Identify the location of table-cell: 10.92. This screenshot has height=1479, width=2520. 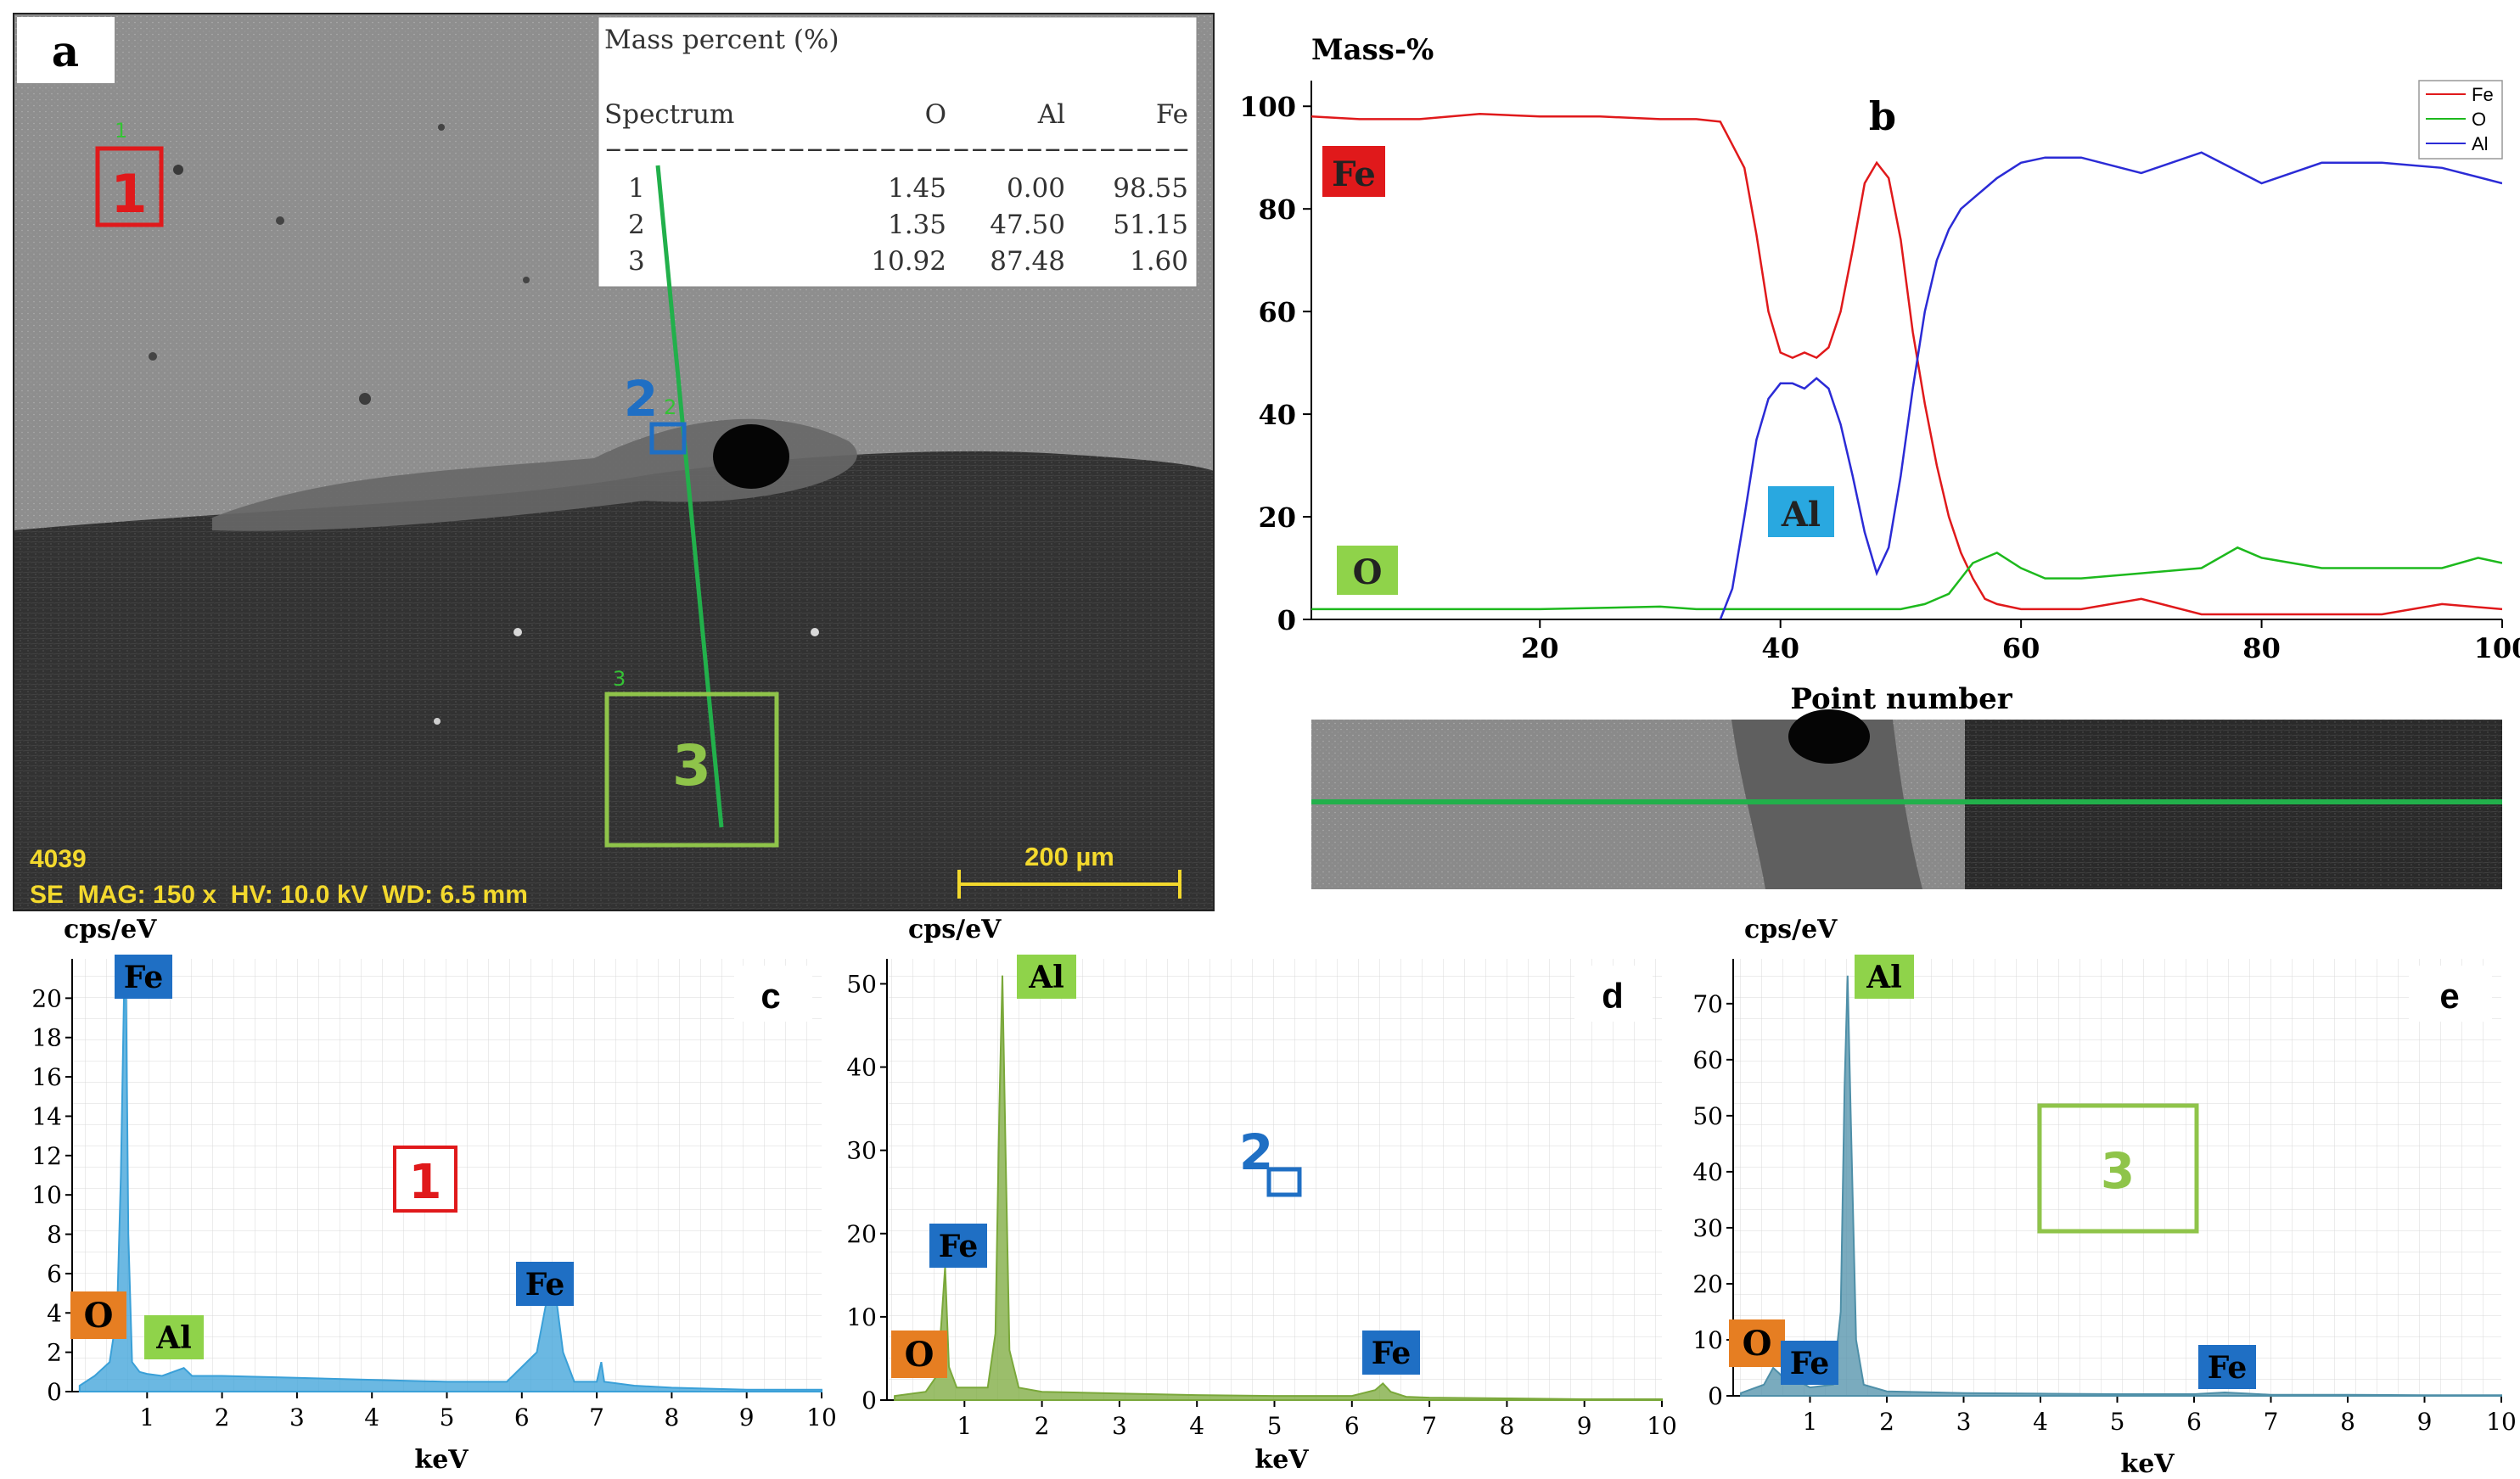
(908, 261).